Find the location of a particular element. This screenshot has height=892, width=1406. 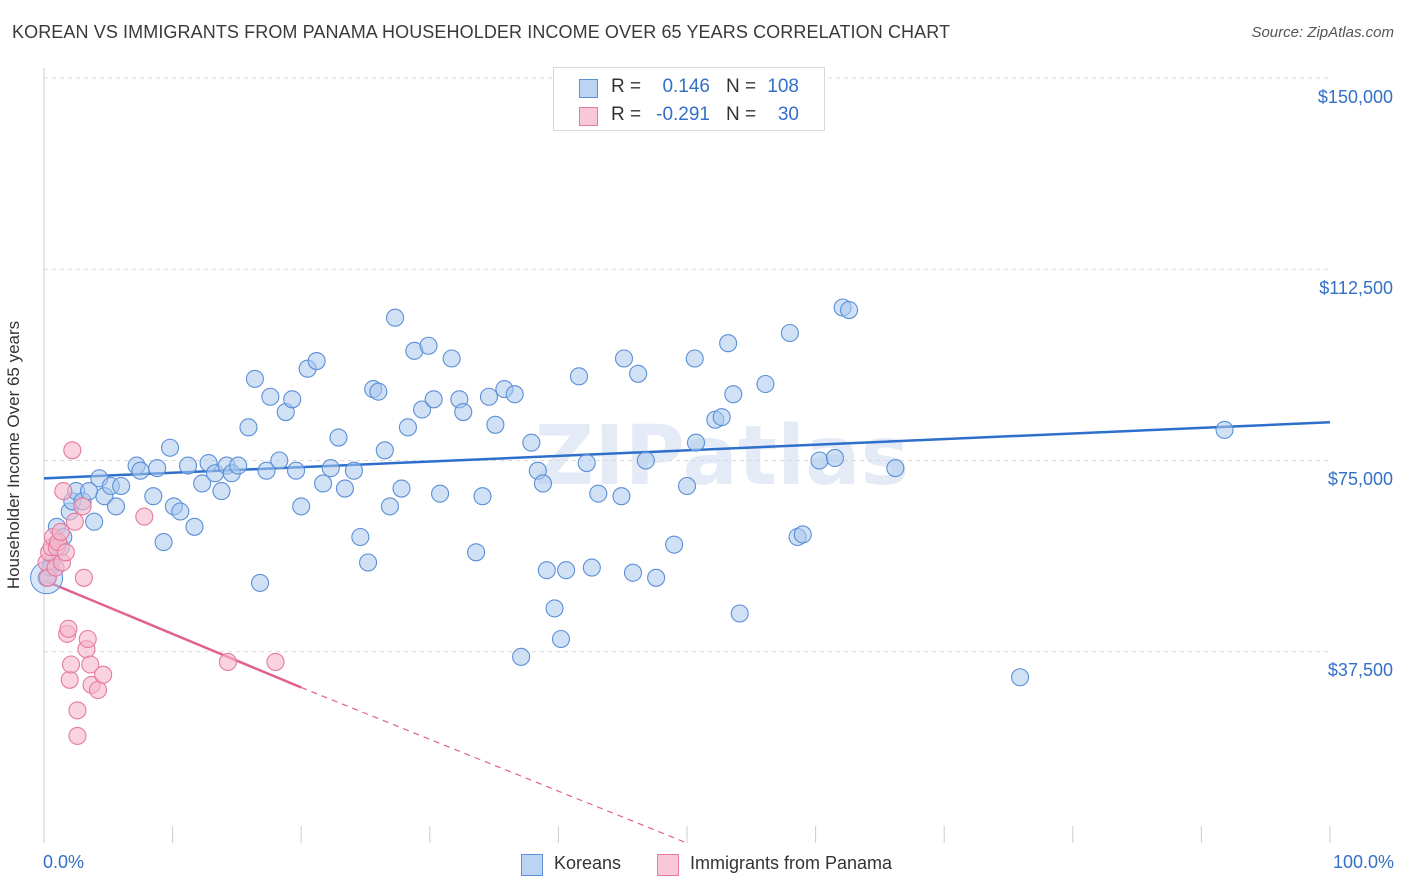

stats-row-koreans: R = 0.146 N = 108 is located at coordinates (689, 86).